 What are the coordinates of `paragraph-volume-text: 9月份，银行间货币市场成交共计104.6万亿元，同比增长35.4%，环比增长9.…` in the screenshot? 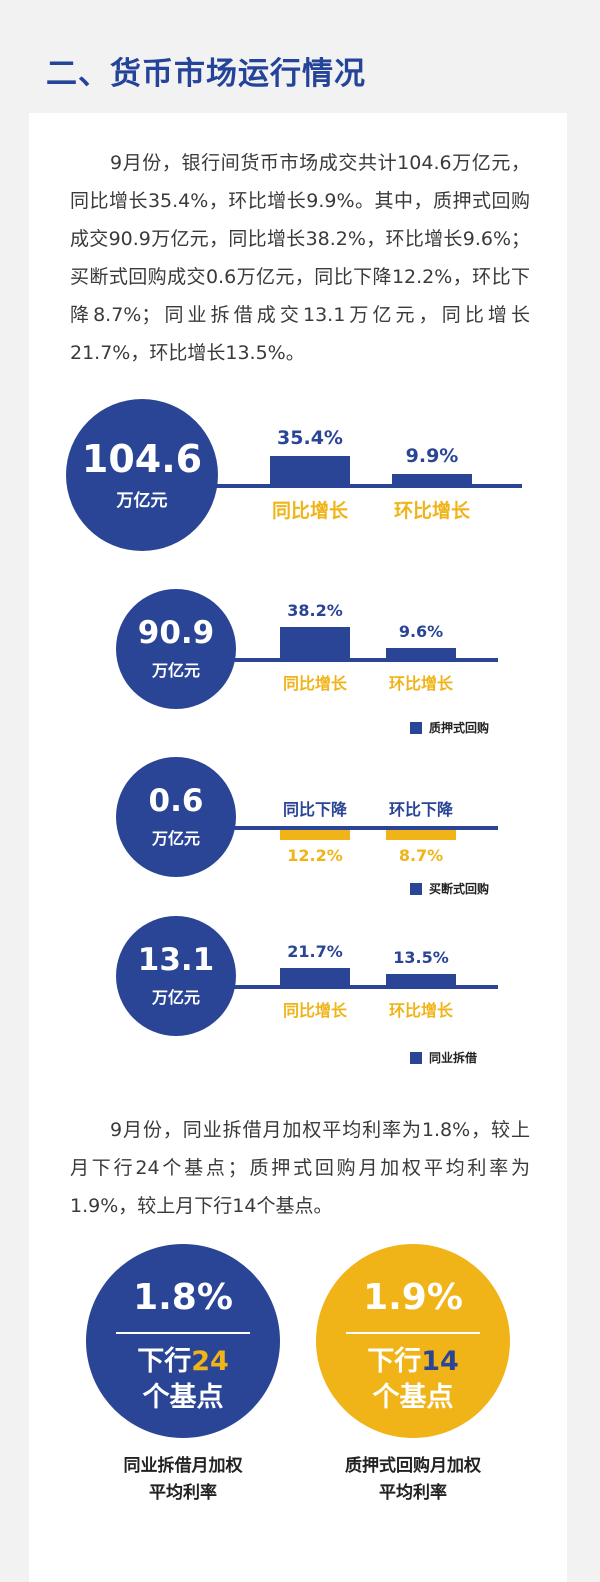 It's located at (300, 258).